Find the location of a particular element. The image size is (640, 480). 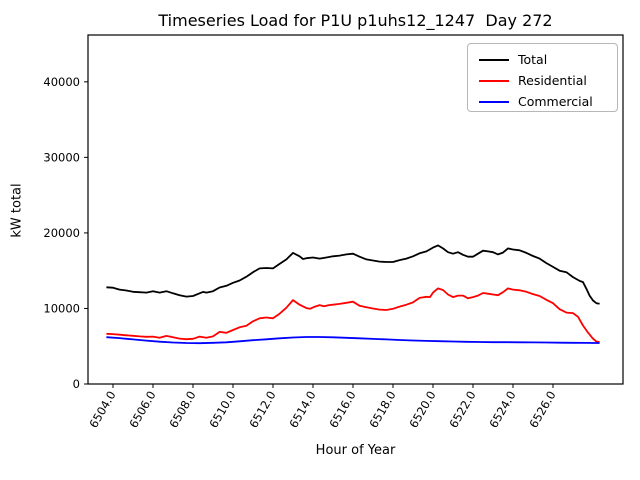

y-tick-label: 20000 is located at coordinates (61, 233).